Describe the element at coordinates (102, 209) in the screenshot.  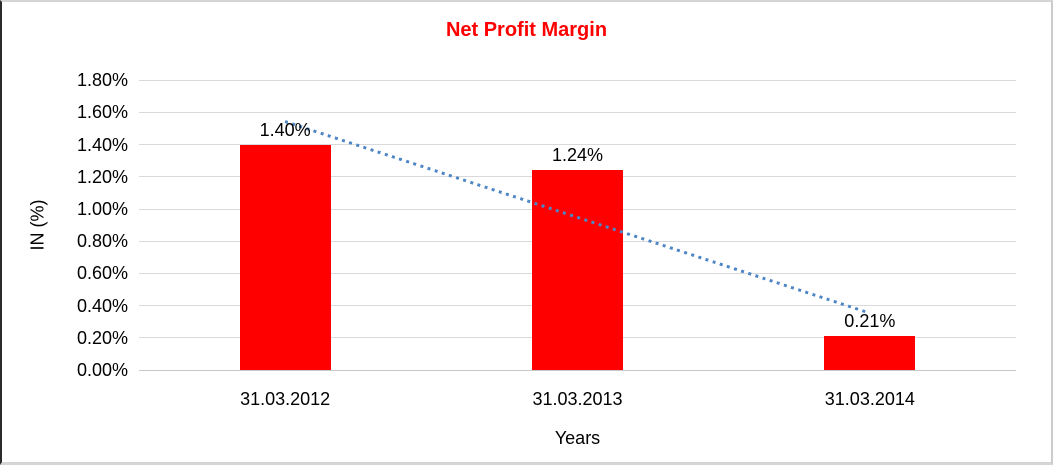
I see `y-tick-label: 1.00%` at that location.